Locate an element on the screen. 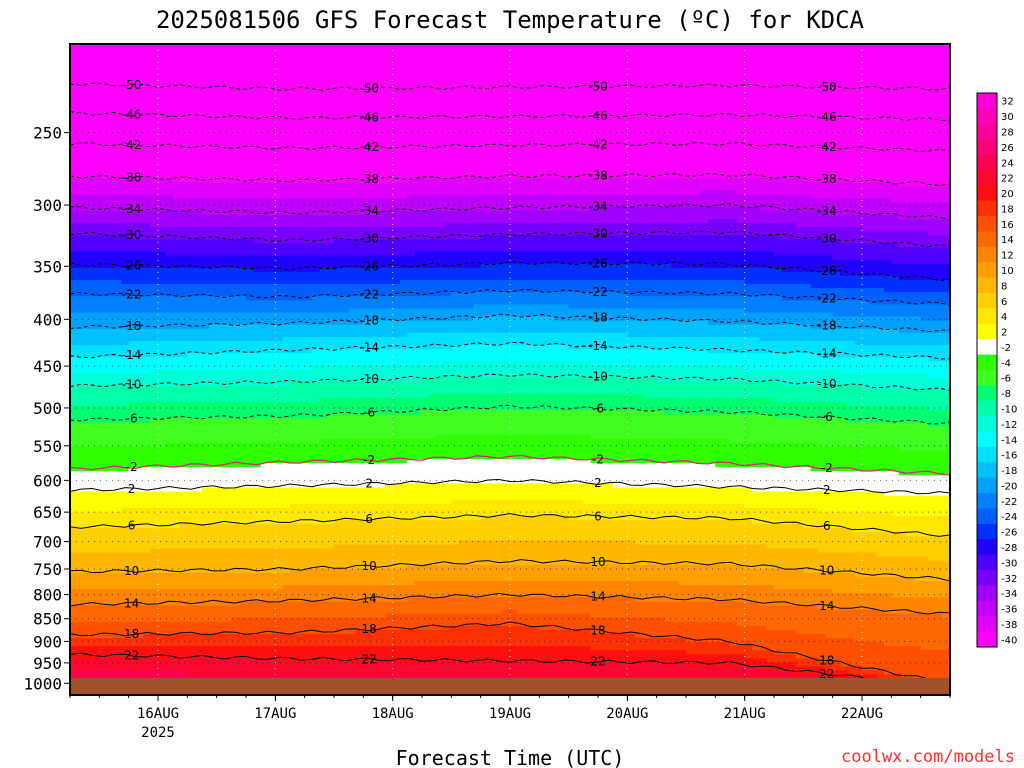 Image resolution: width=1024 pixels, height=768 pixels. isotherm-label: -34 is located at coordinates (827, 211).